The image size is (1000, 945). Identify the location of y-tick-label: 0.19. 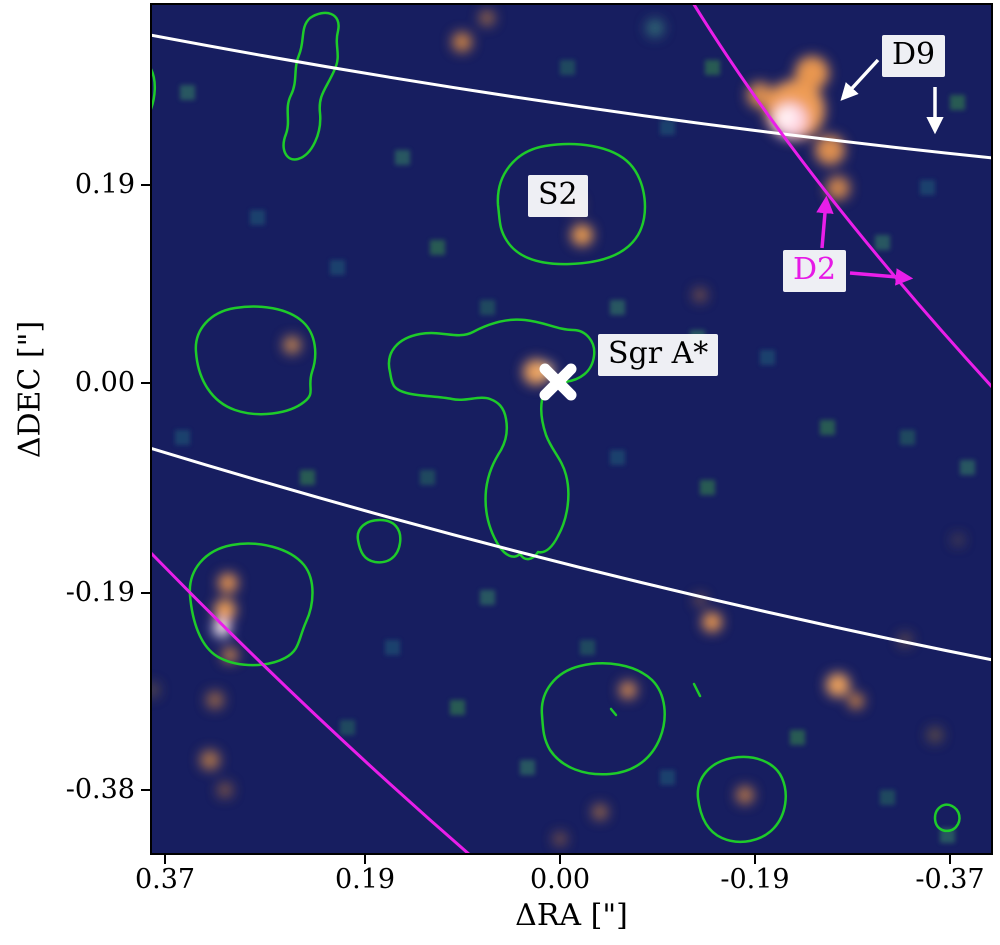
(104, 184).